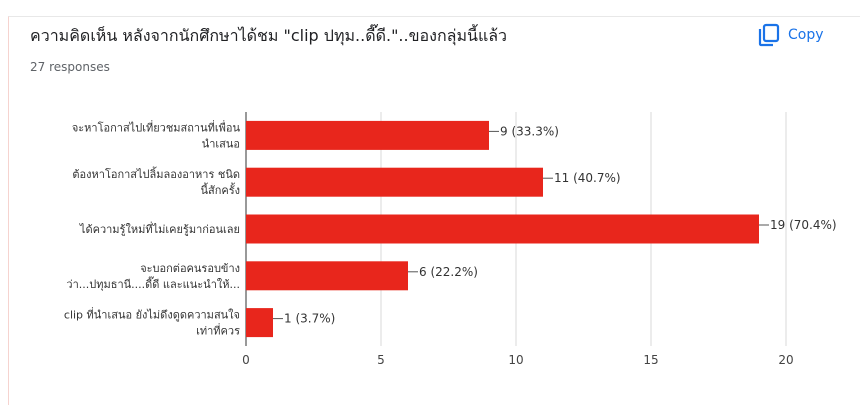  What do you see at coordinates (529, 131) in the screenshot?
I see `data-label: 9 (33.3%)` at bounding box center [529, 131].